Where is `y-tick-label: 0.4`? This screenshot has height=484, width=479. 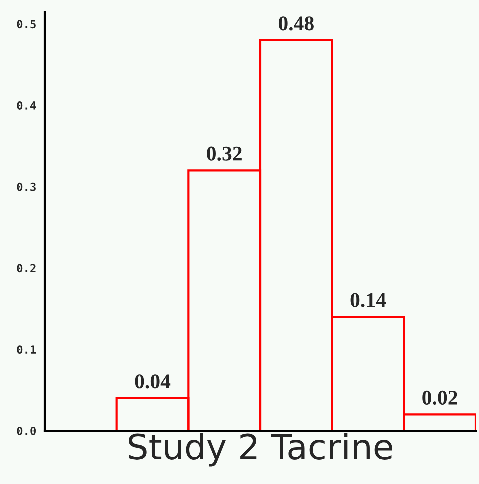 y-tick-label: 0.4 is located at coordinates (26, 106).